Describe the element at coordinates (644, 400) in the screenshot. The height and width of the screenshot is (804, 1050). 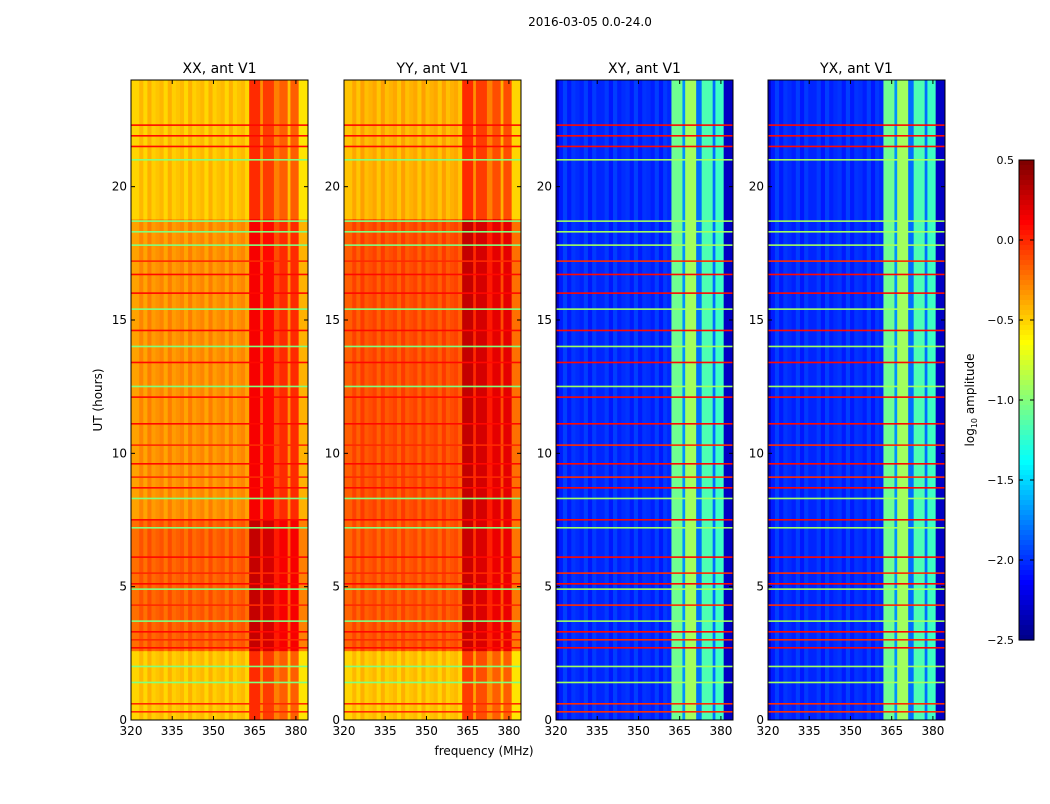
I see `panel-frame` at that location.